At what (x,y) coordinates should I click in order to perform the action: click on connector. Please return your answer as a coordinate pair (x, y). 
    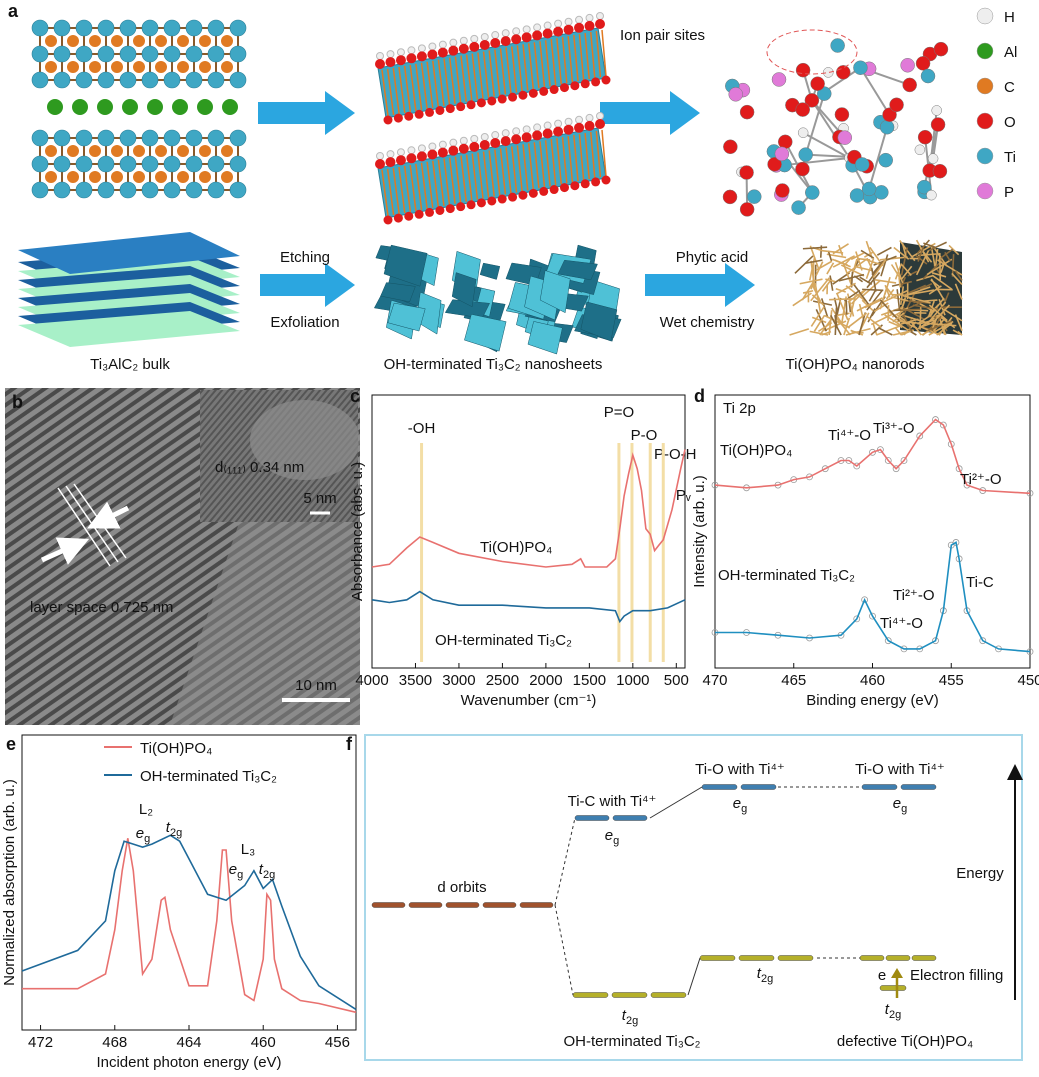
    Looking at the image, I should click on (565, 861).